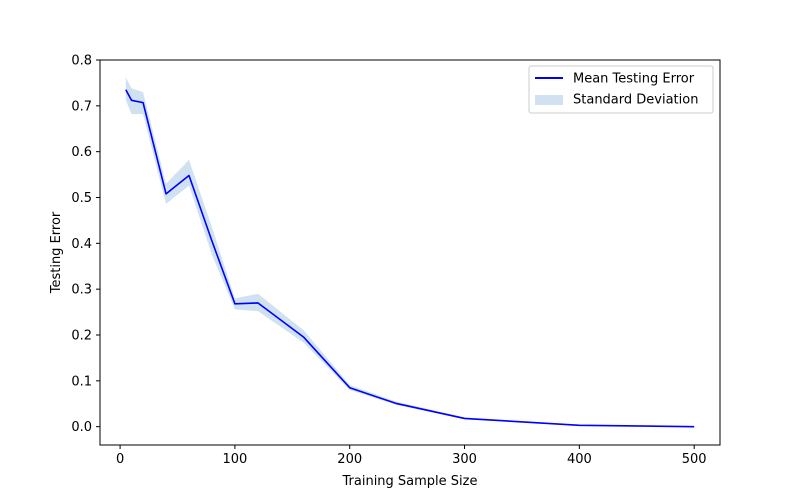 The height and width of the screenshot is (500, 800). Describe the element at coordinates (120, 459) in the screenshot. I see `x-tick-label: 0` at that location.